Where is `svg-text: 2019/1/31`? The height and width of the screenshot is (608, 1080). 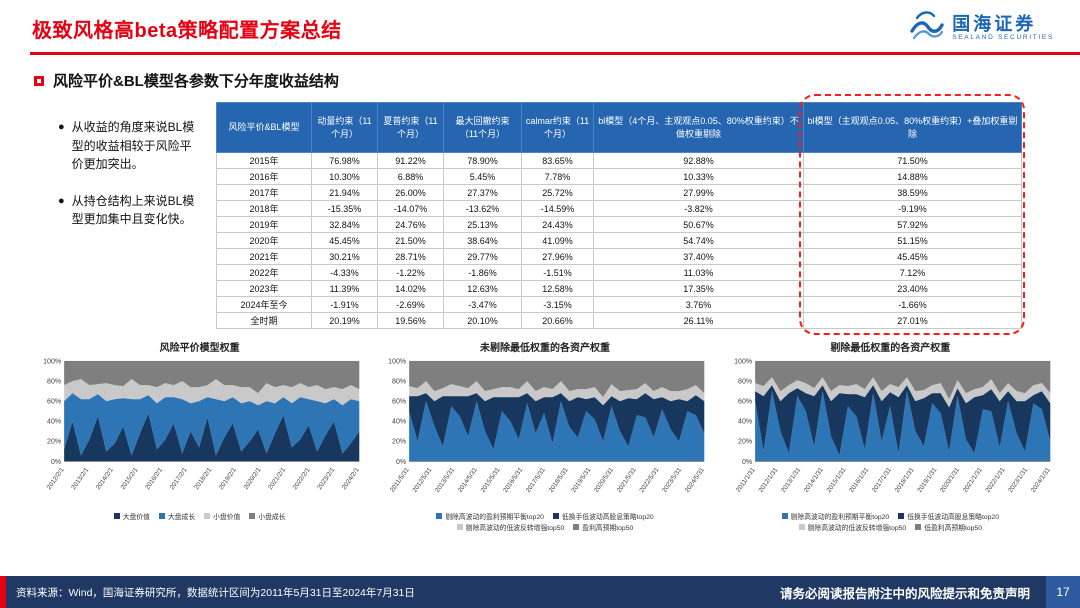
svg-text: 2019/1/31 is located at coordinates (927, 480).